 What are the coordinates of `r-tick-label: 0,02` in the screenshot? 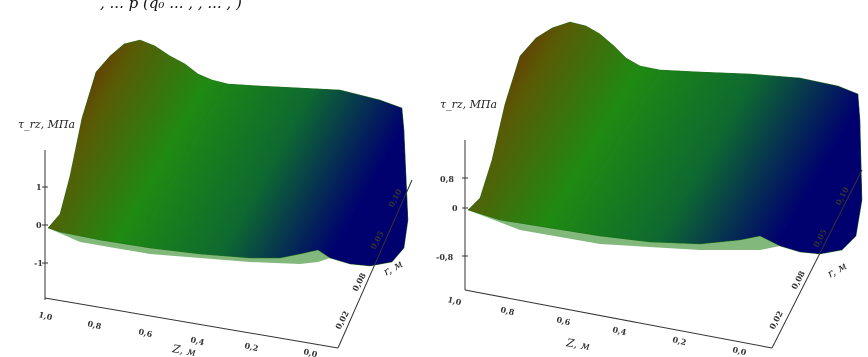 It's located at (342, 320).